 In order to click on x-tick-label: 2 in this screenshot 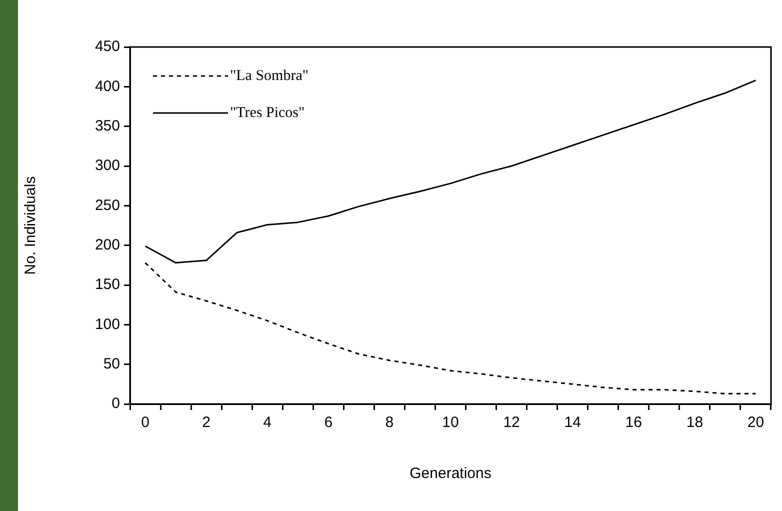, I will do `click(206, 423)`.